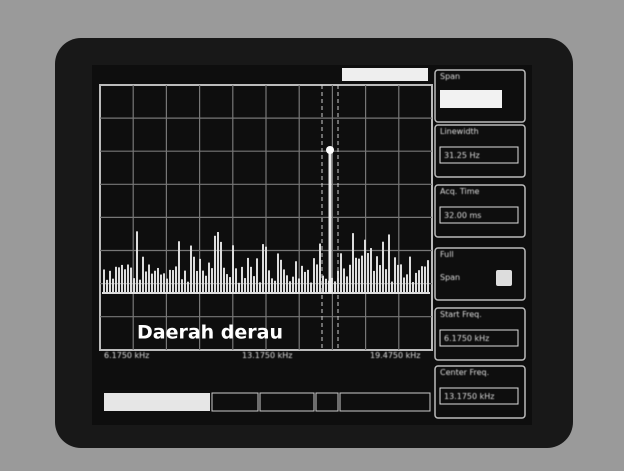 Image resolution: width=624 pixels, height=471 pixels. I want to click on axis-label: 6.1750 kHz, so click(126, 355).